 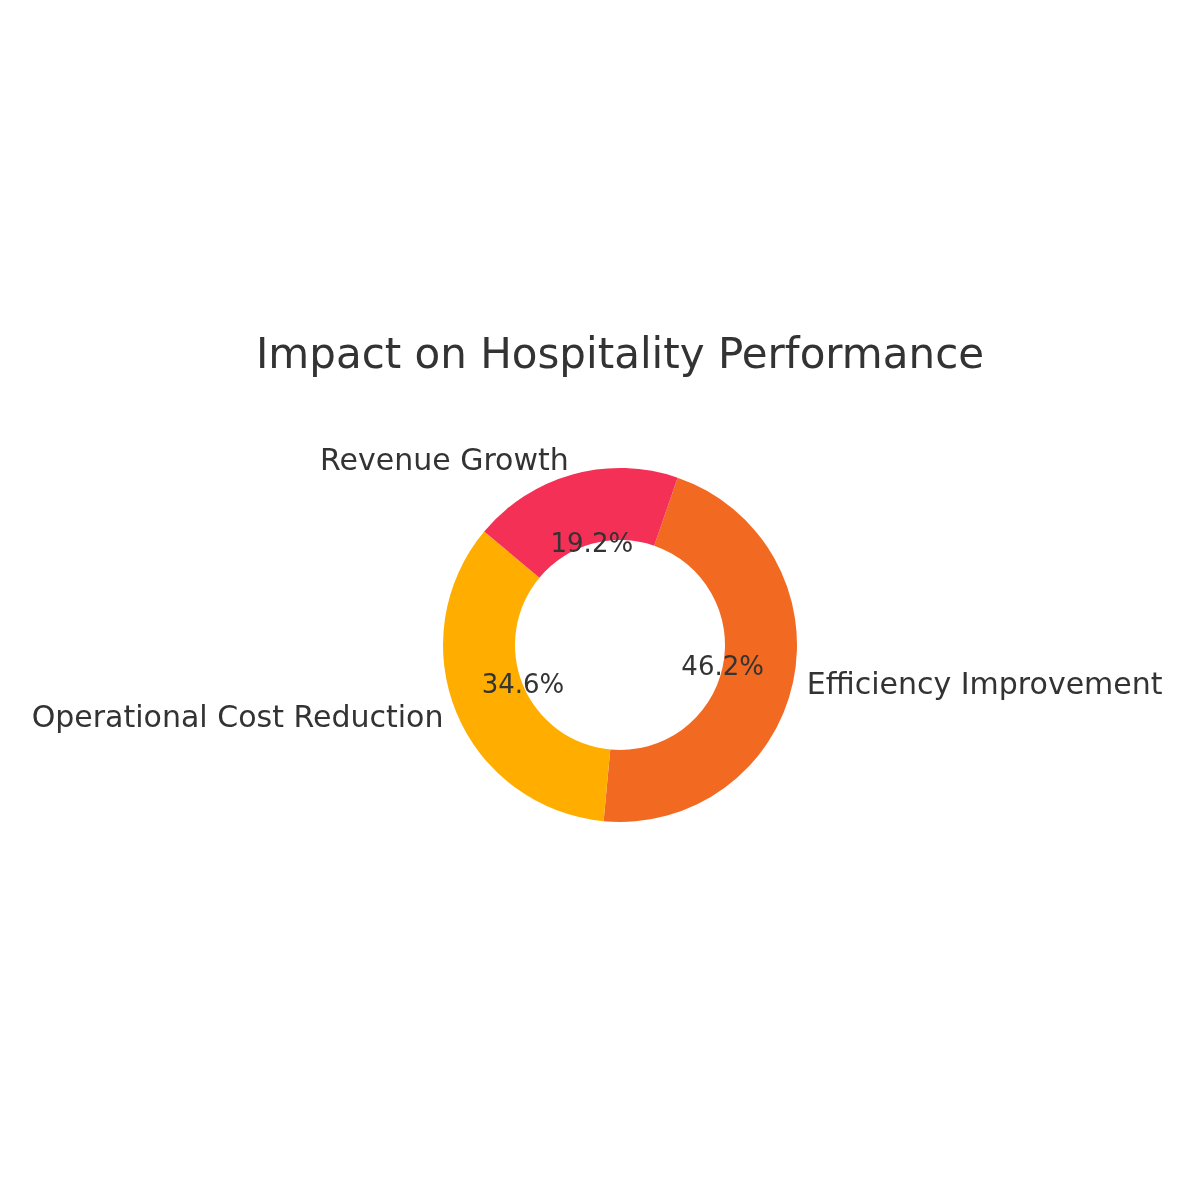 I want to click on slice-label: Operational Cost Reduction, so click(x=237, y=716).